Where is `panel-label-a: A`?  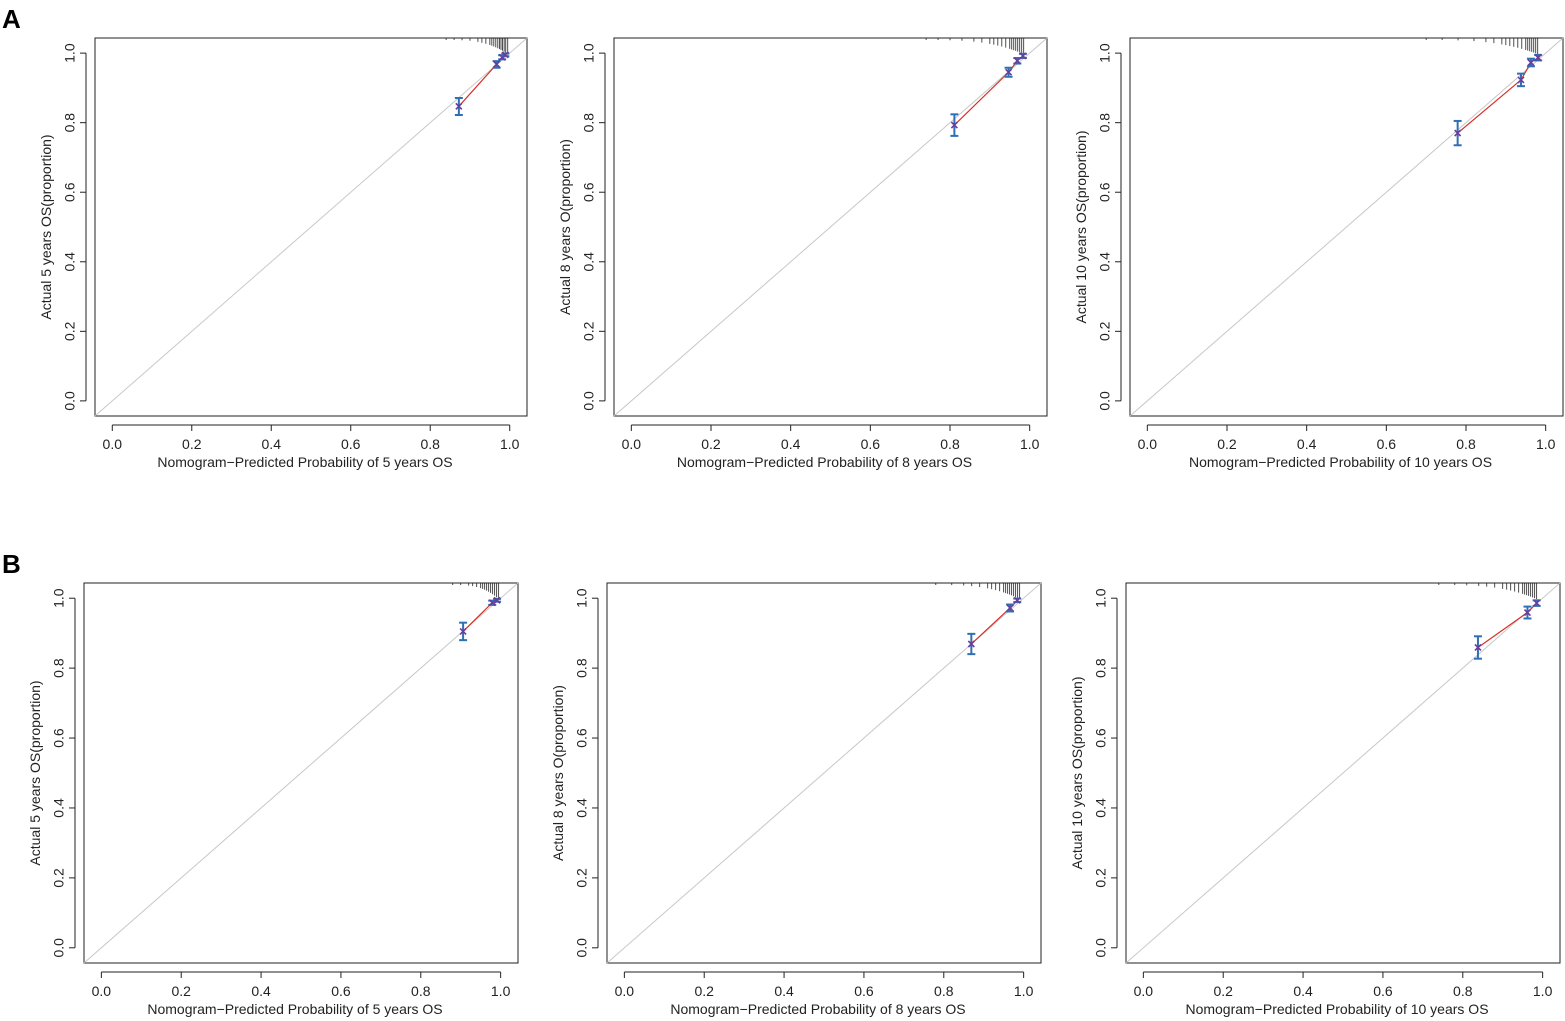 panel-label-a: A is located at coordinates (11, 19).